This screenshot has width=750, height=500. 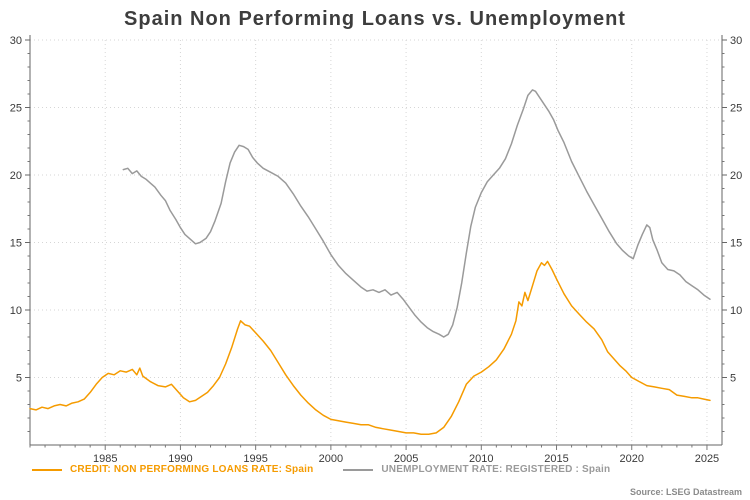 What do you see at coordinates (406, 459) in the screenshot?
I see `svg-text: 2005` at bounding box center [406, 459].